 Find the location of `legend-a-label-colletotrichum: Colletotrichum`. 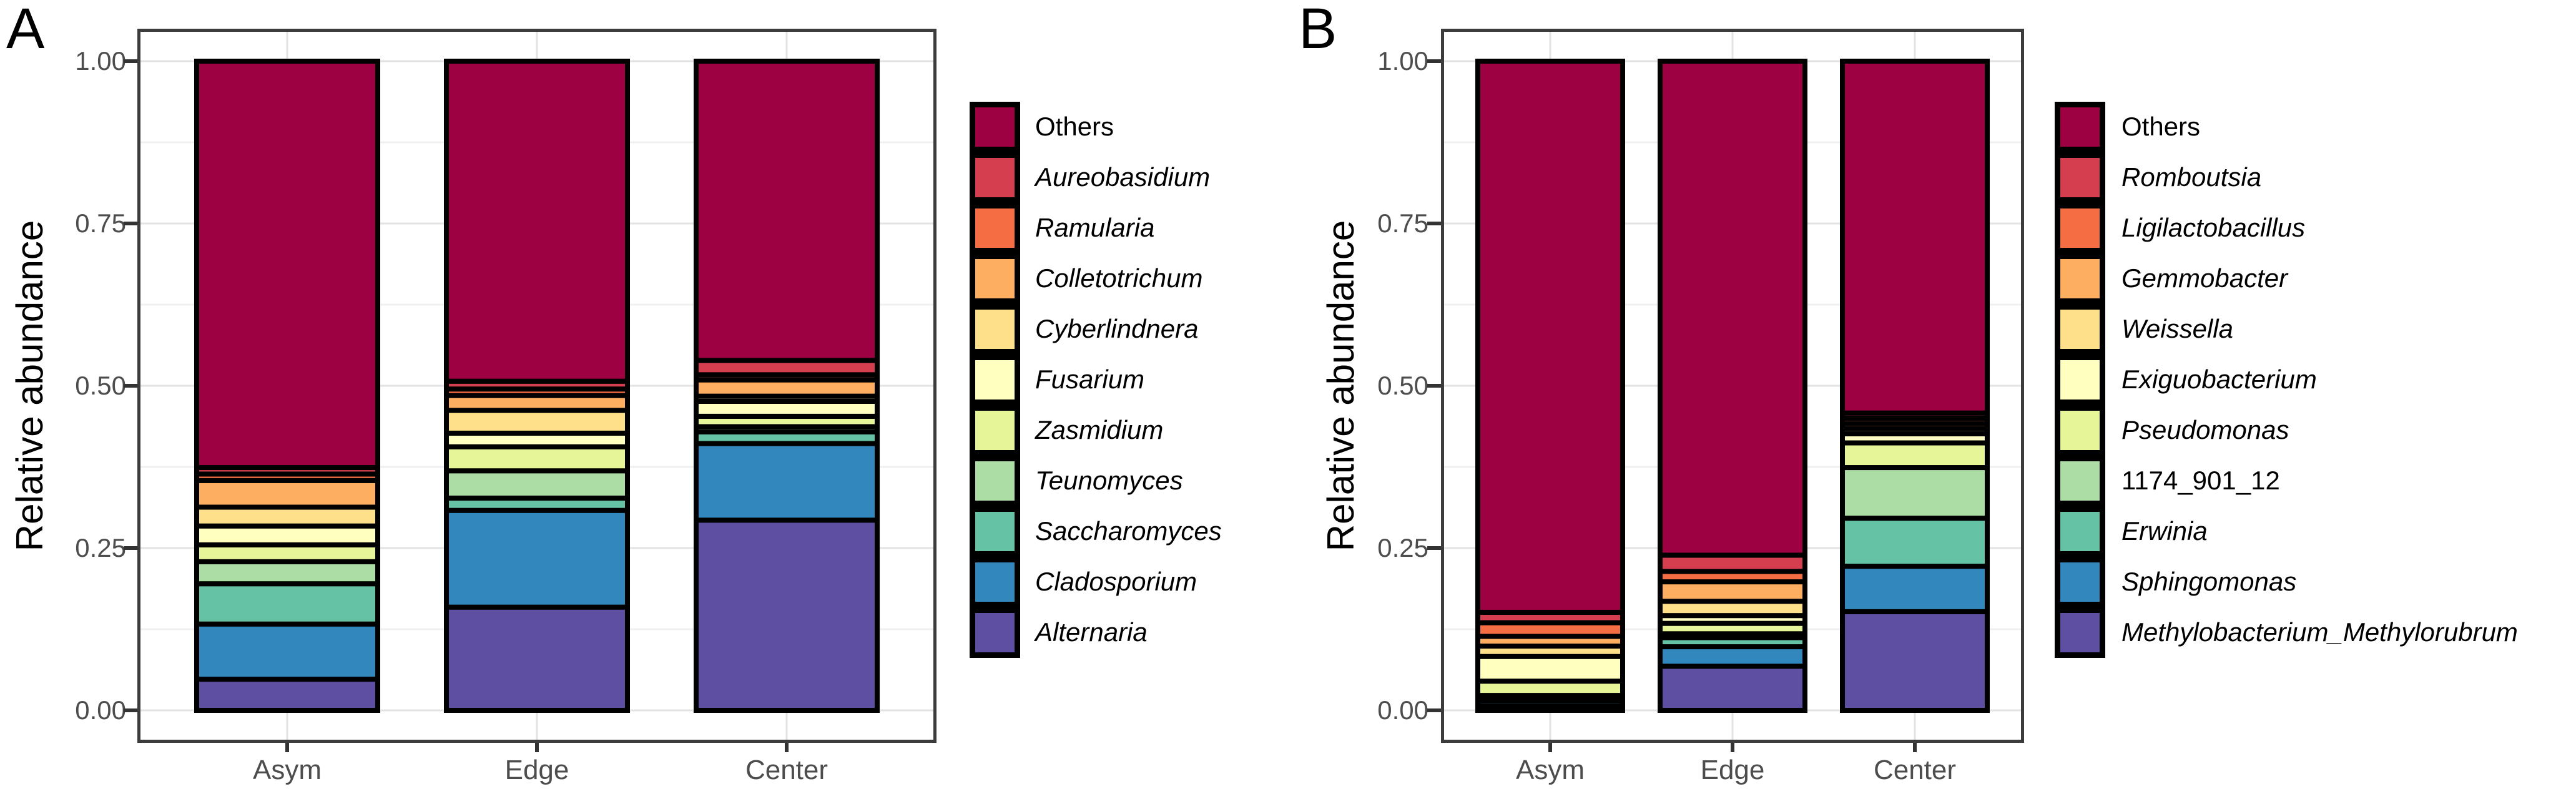

legend-a-label-colletotrichum: Colletotrichum is located at coordinates (1119, 278).